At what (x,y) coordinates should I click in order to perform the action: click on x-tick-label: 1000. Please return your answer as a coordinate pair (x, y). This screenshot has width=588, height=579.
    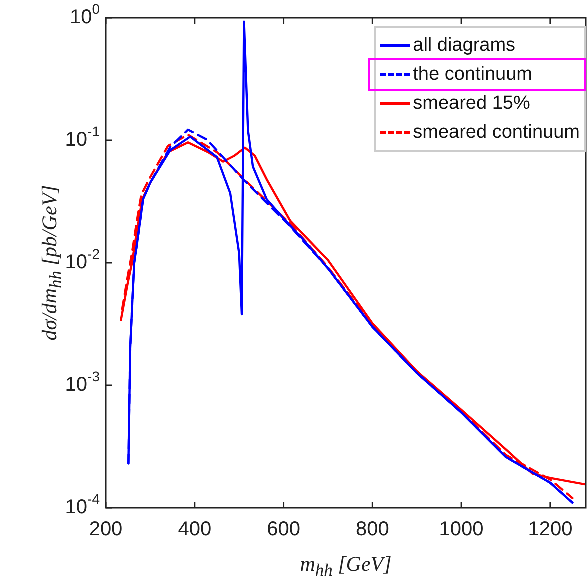
    Looking at the image, I should click on (461, 529).